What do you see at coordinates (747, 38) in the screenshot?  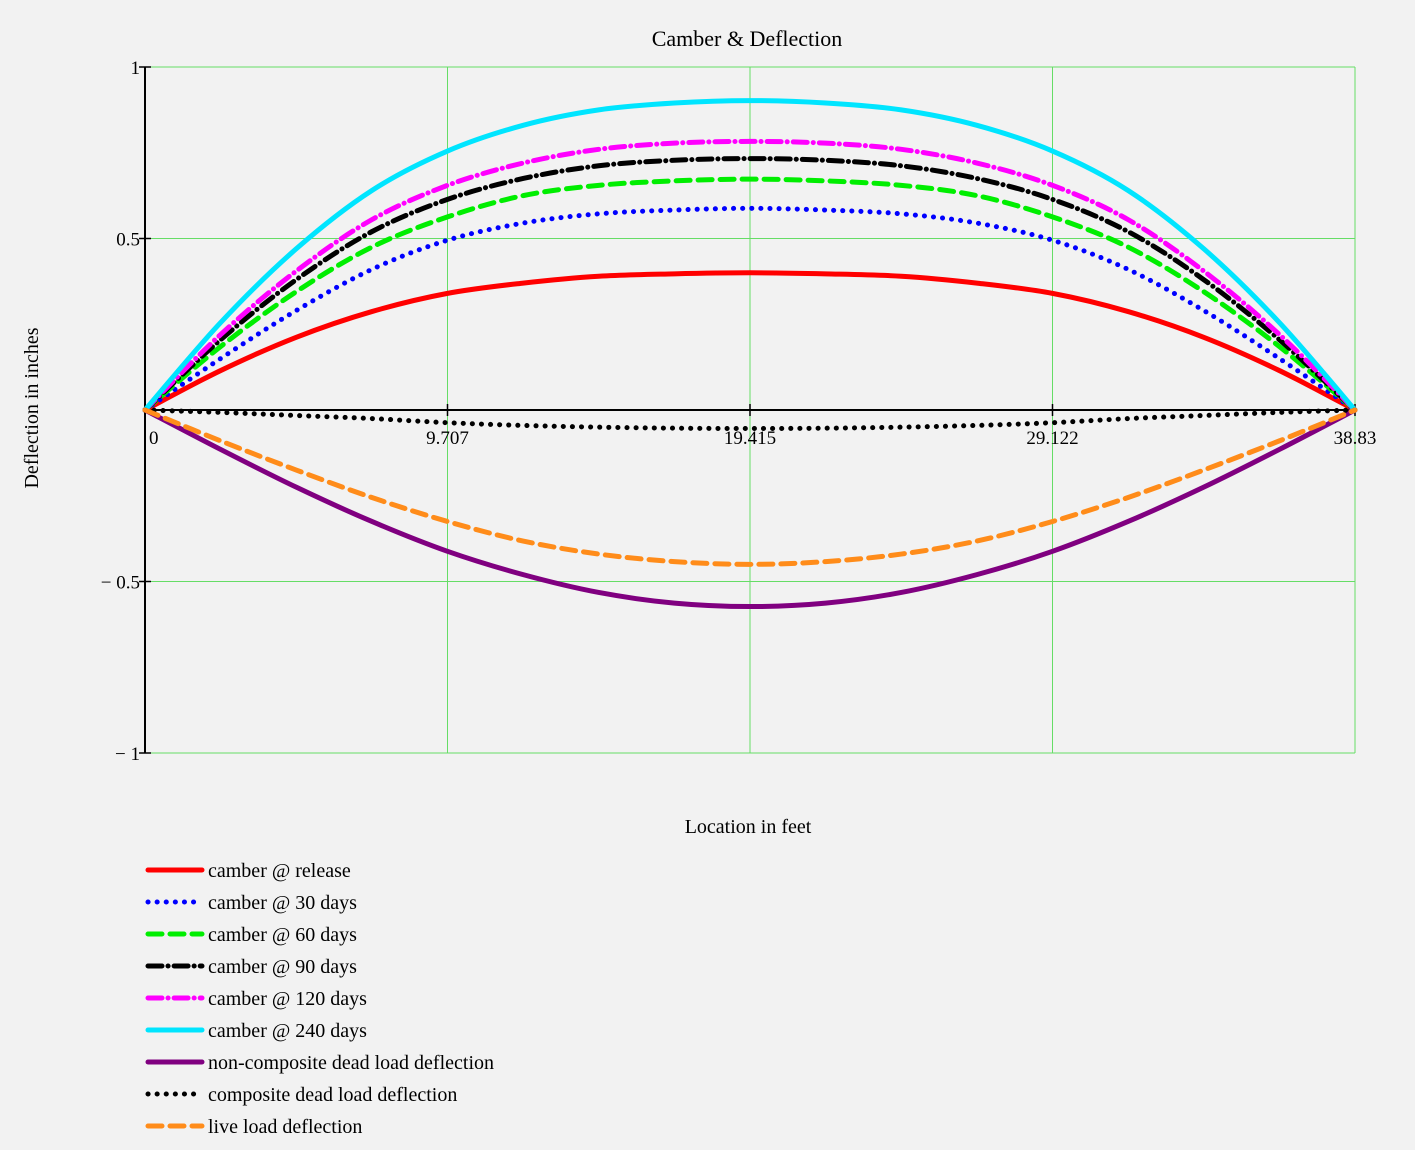 I see `chart-title: Camber & Deflection` at bounding box center [747, 38].